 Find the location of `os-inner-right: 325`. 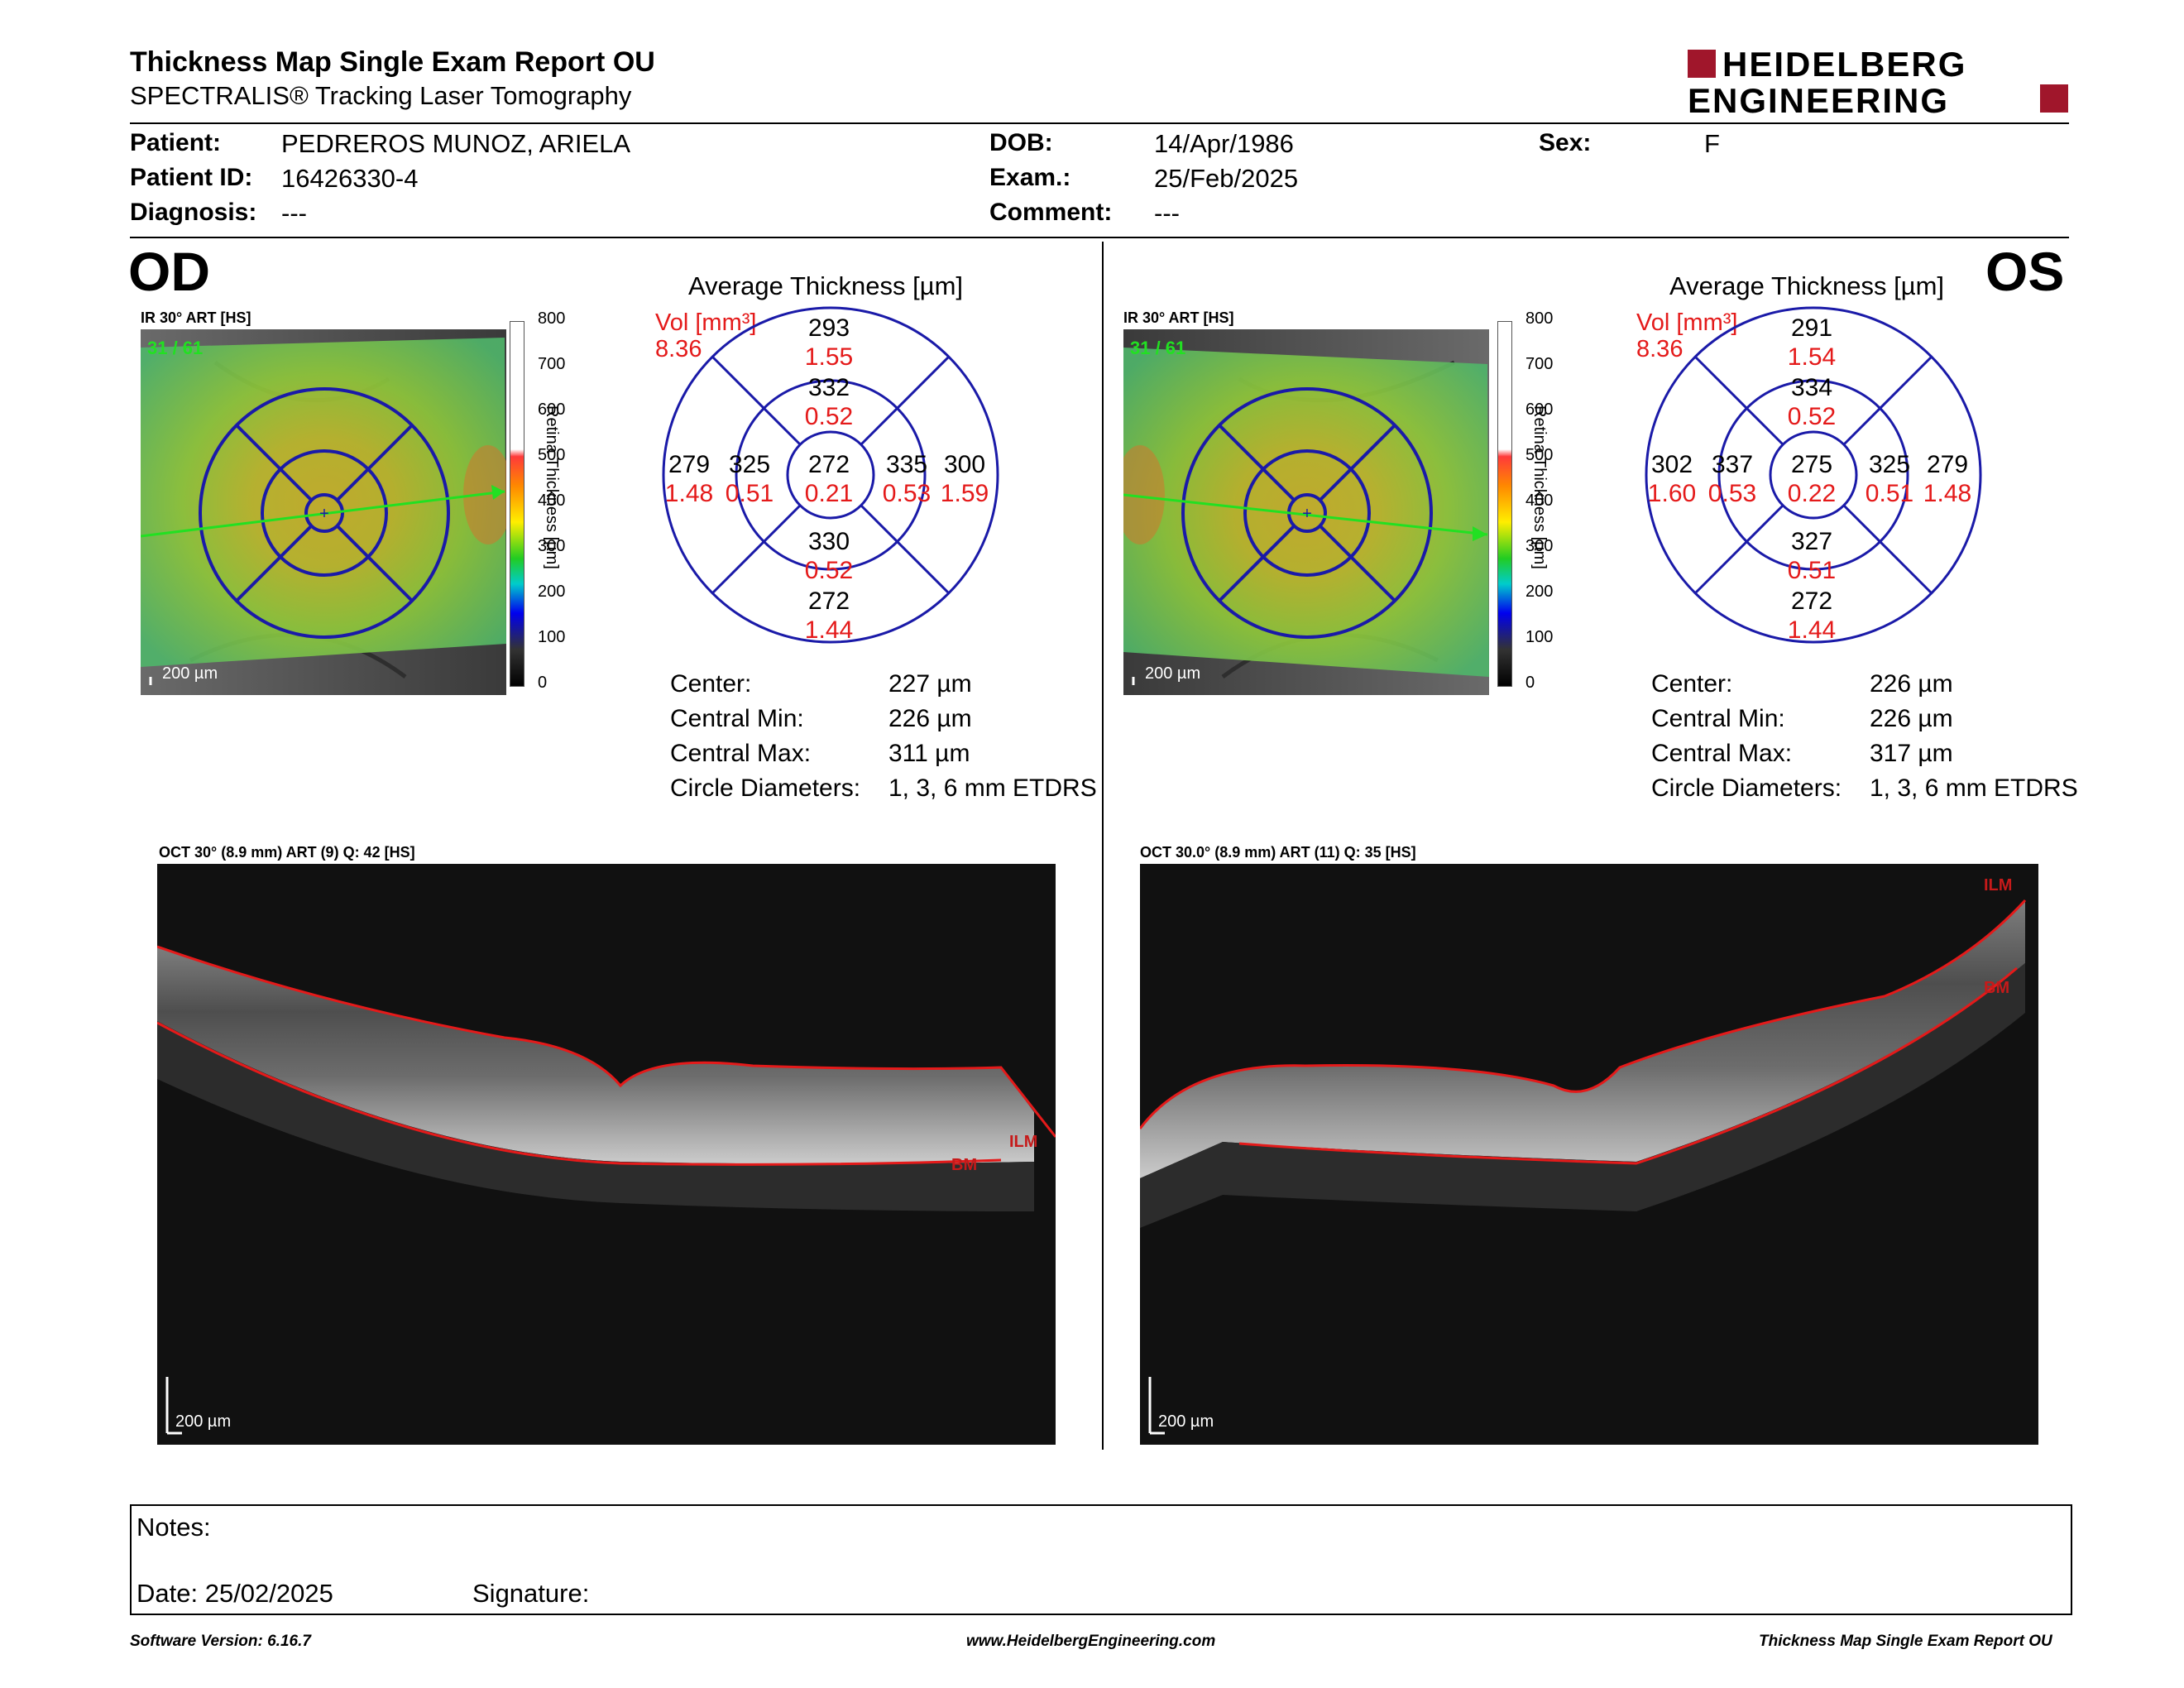

os-inner-right: 325 is located at coordinates (1889, 464).